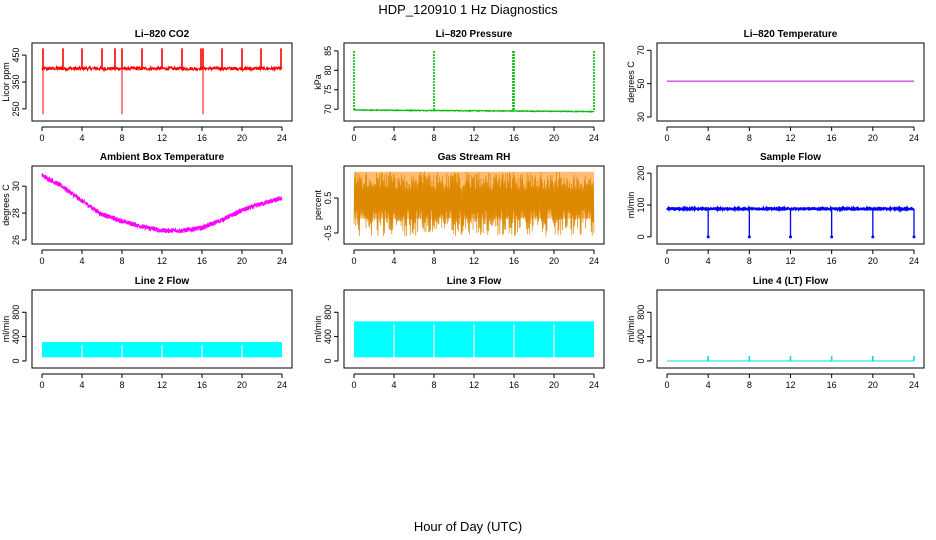 The image size is (936, 540). What do you see at coordinates (16, 213) in the screenshot?
I see `y-tick-label: 28` at bounding box center [16, 213].